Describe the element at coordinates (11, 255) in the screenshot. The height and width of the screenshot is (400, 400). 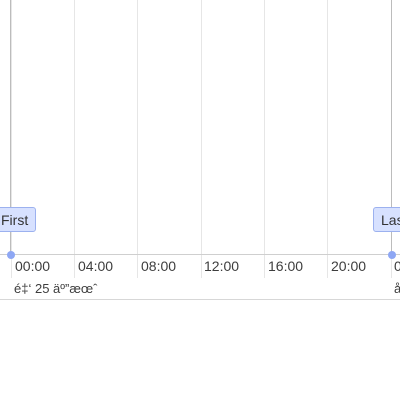
I see `first-marker-handle` at that location.